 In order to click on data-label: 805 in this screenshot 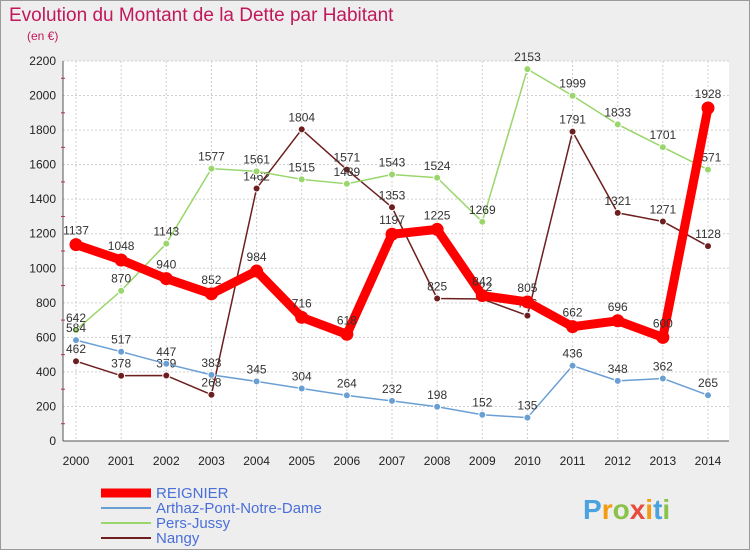, I will do `click(527, 288)`.